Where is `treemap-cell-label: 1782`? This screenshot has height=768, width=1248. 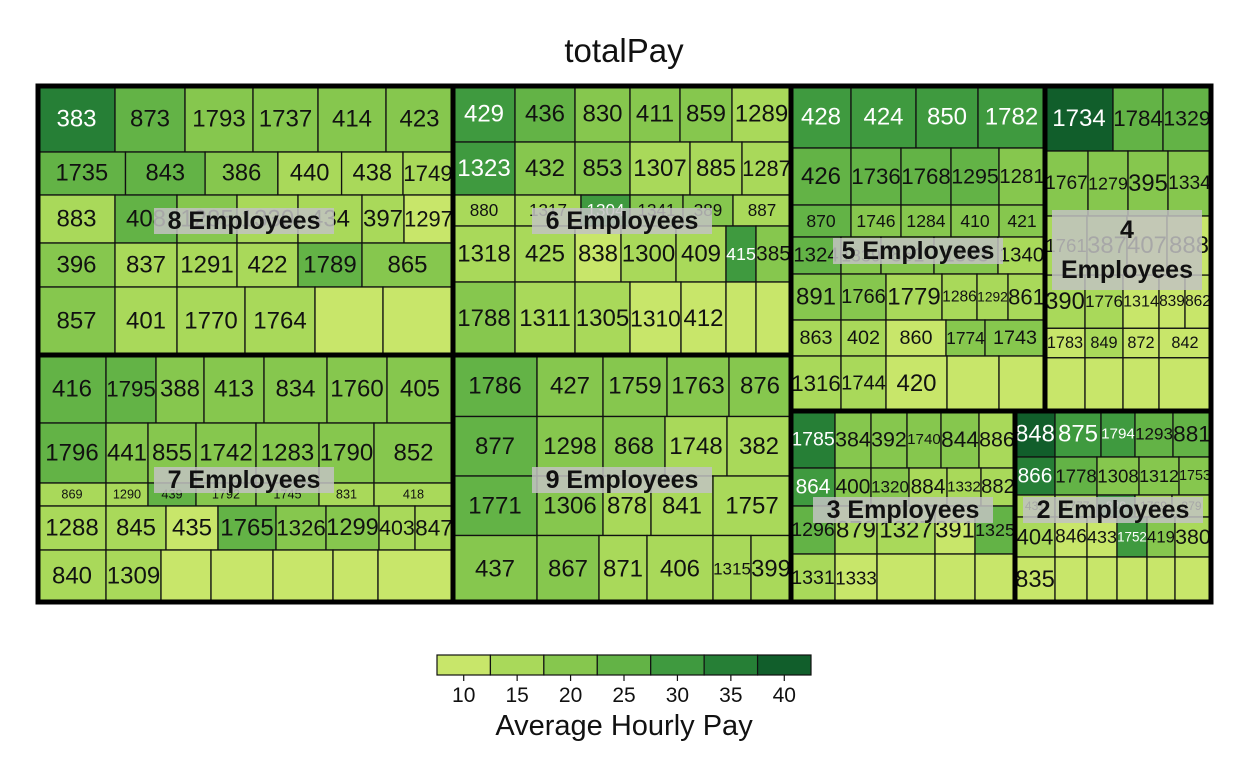 treemap-cell-label: 1782 is located at coordinates (1011, 117).